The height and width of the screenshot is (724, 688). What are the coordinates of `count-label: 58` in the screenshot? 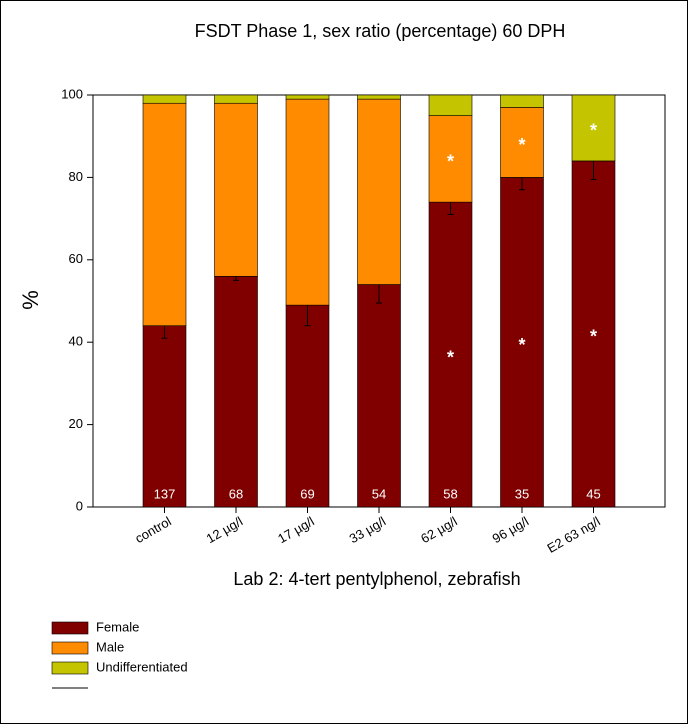 It's located at (450, 493).